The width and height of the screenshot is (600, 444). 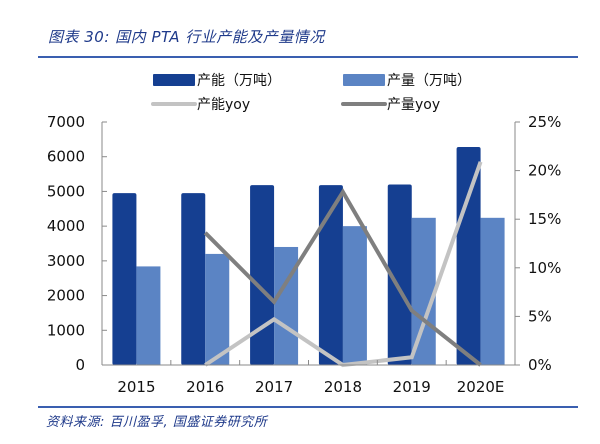 I want to click on legend: 产能（万吨） 产量（万吨） 产能yoy 产量yoy, so click(x=311, y=93).